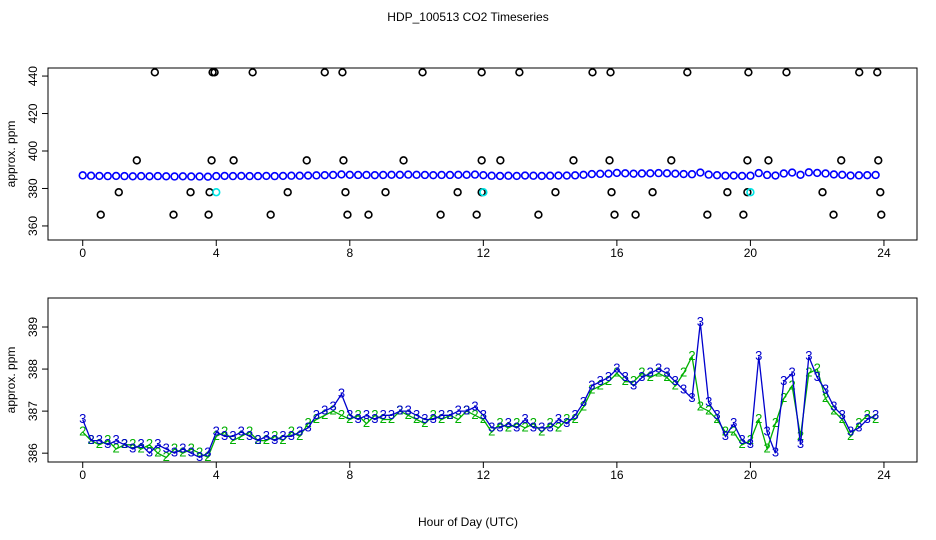 The image size is (936, 540). Describe the element at coordinates (467, 17) in the screenshot. I see `figure-title: HDP_100513 CO2 Timeseries` at that location.